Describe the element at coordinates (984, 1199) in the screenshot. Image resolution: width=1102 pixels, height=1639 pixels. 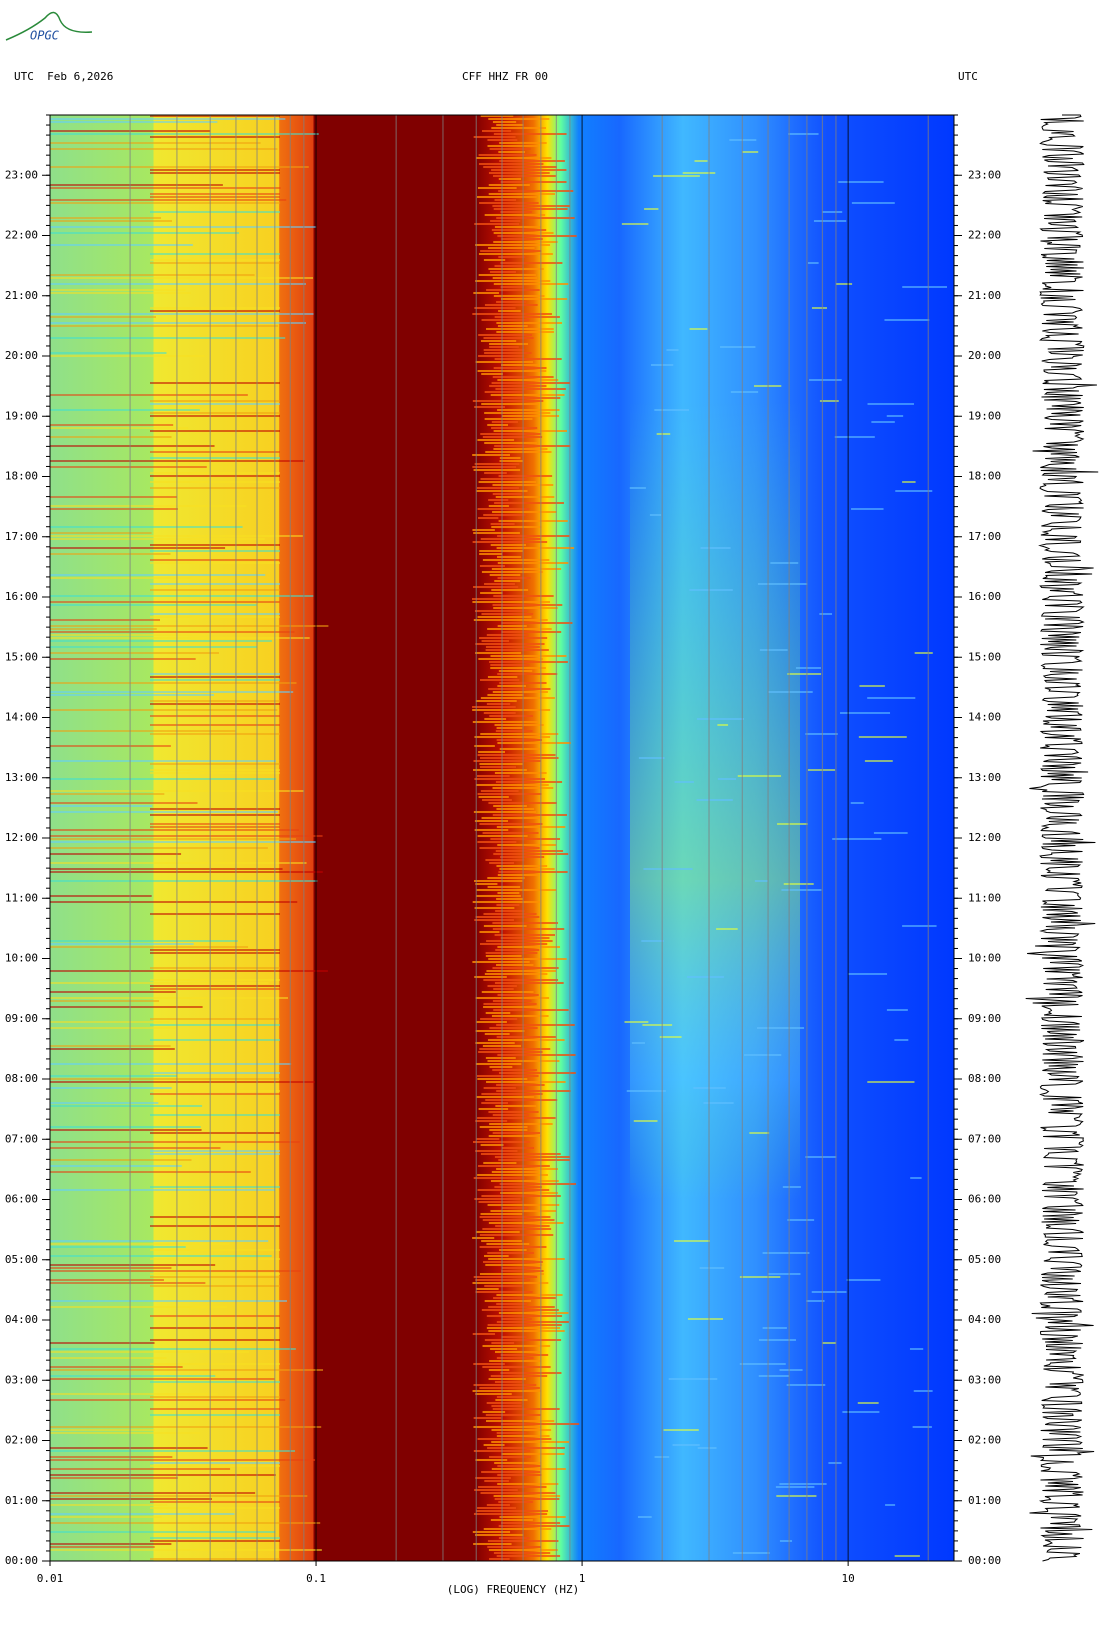
I see `y-tick-label-right: 06:00` at that location.